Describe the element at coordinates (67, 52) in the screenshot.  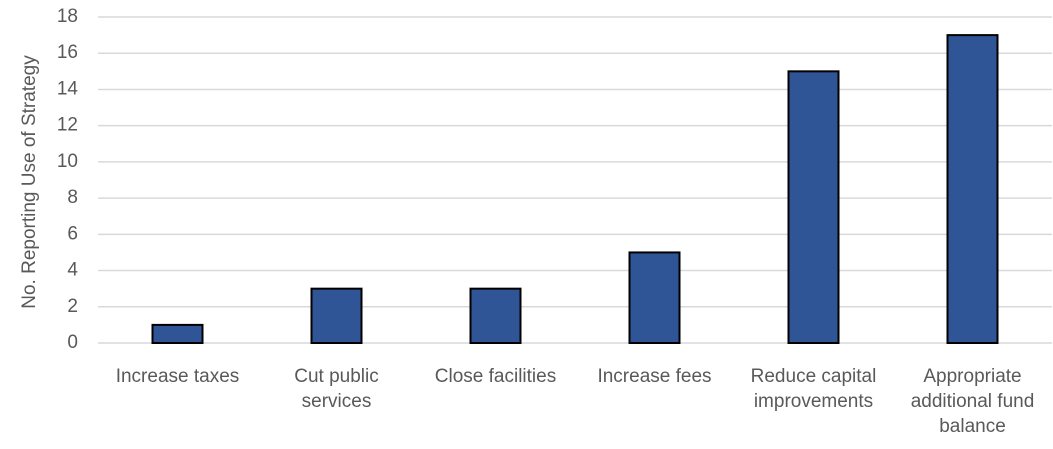
I see `y-tick-label: 16` at that location.